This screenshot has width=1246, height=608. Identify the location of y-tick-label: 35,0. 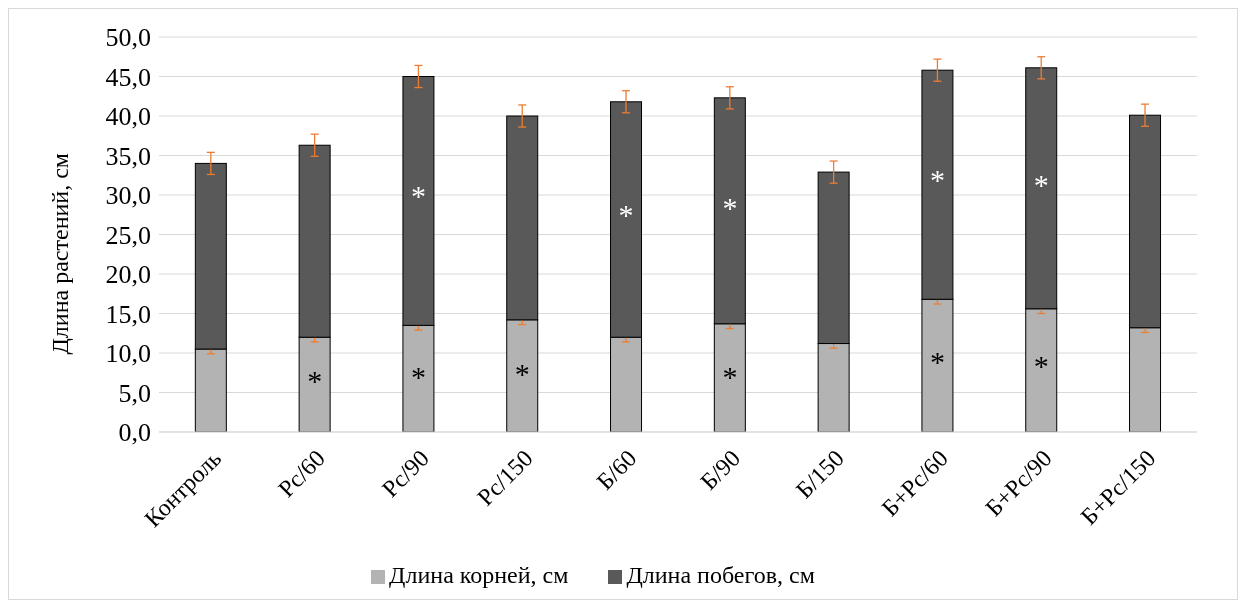
(128, 156).